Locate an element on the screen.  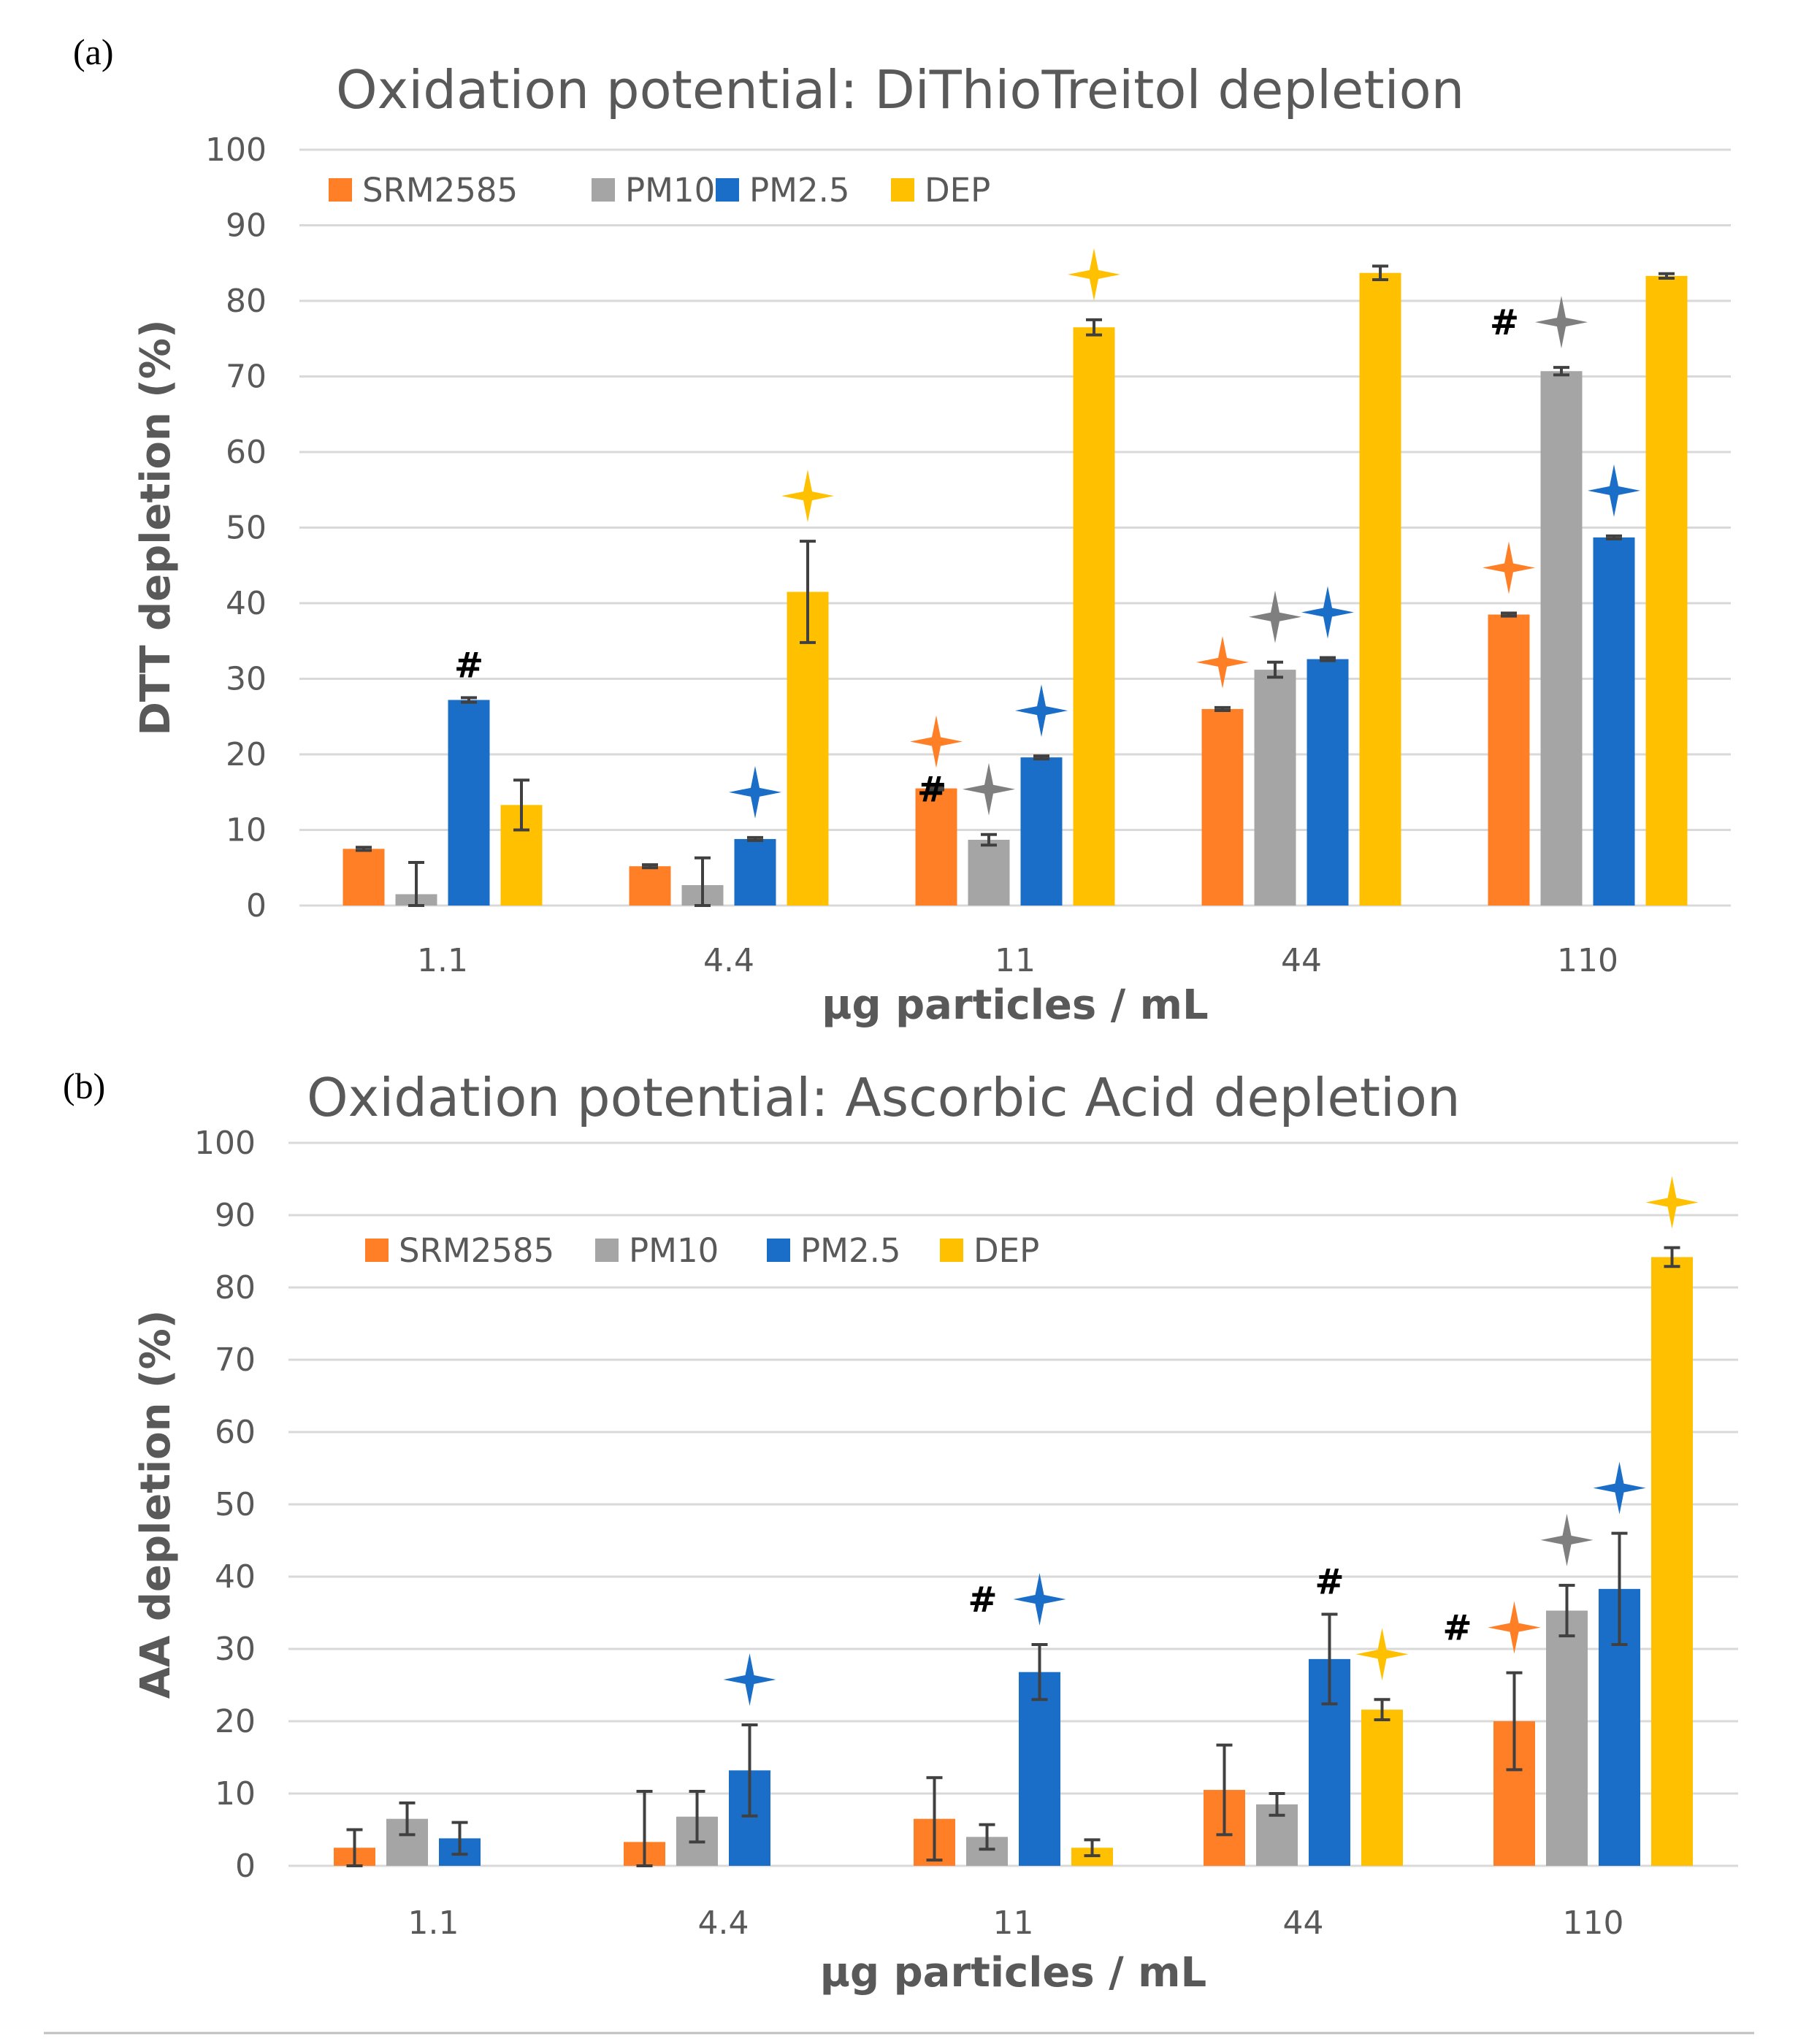
x-tick-label: 44 is located at coordinates (1303, 1923).